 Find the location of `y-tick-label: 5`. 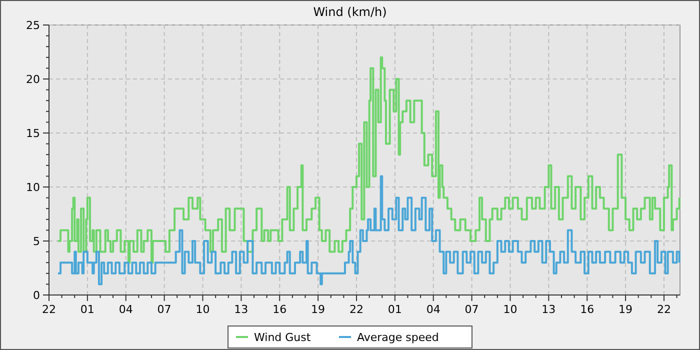

y-tick-label: 5 is located at coordinates (36, 241).